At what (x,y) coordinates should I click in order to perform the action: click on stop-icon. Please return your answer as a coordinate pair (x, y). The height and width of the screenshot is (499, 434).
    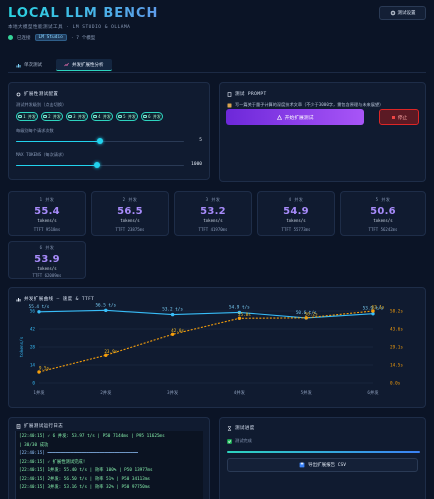
    Looking at the image, I should click on (393, 117).